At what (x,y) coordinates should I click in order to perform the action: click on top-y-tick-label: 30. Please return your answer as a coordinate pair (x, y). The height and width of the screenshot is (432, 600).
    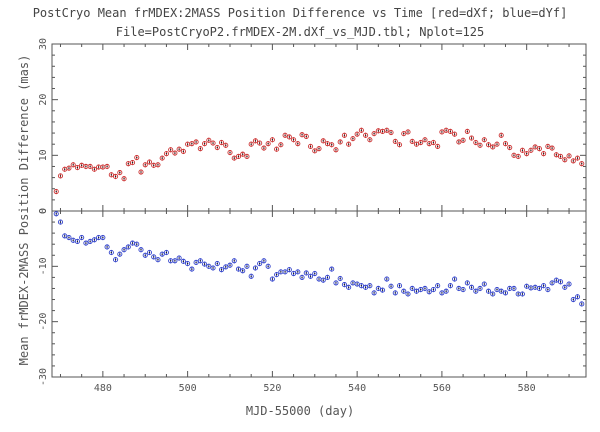
    Looking at the image, I should click on (43, 44).